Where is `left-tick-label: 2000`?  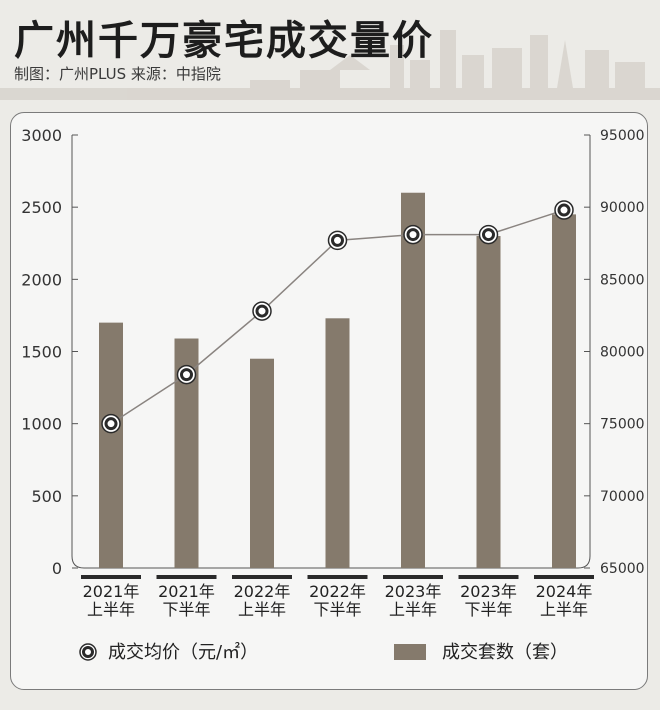 left-tick-label: 2000 is located at coordinates (41, 279).